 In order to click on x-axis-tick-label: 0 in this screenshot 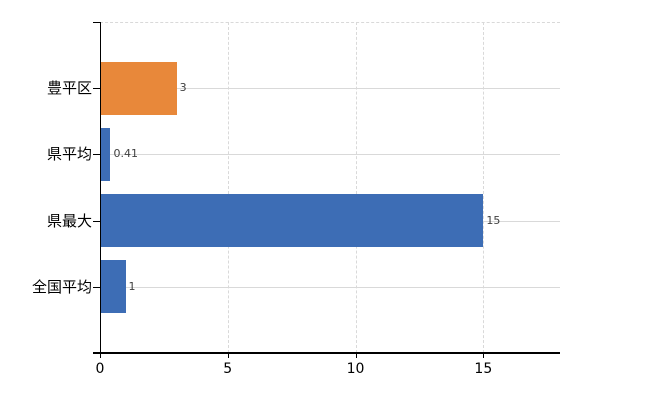, I will do `click(100, 369)`.